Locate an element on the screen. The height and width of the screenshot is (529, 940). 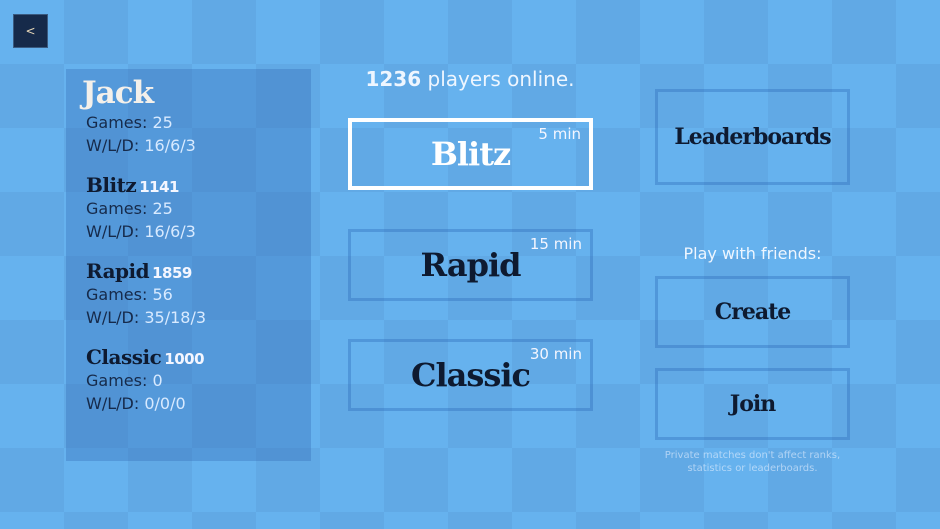
mode-stats-classic: Classic 1000 is located at coordinates (145, 357).